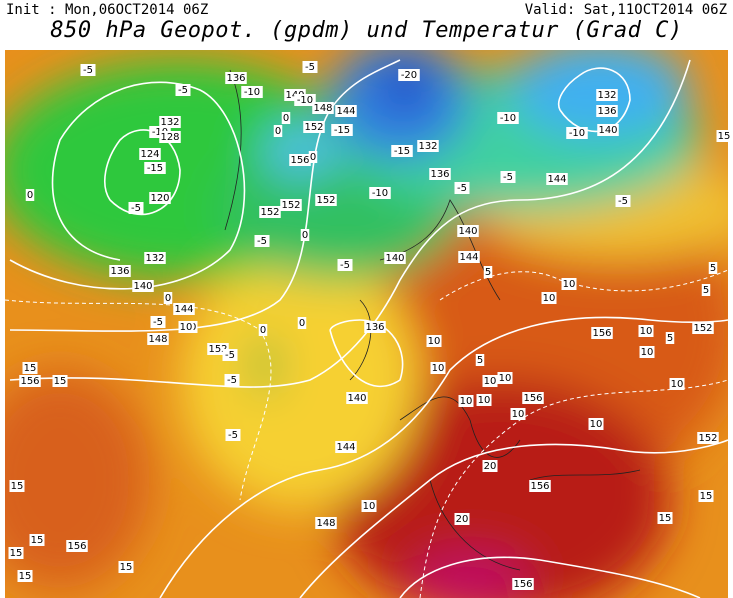 This screenshot has width=733, height=598. I want to click on contour-label: -20, so click(409, 75).